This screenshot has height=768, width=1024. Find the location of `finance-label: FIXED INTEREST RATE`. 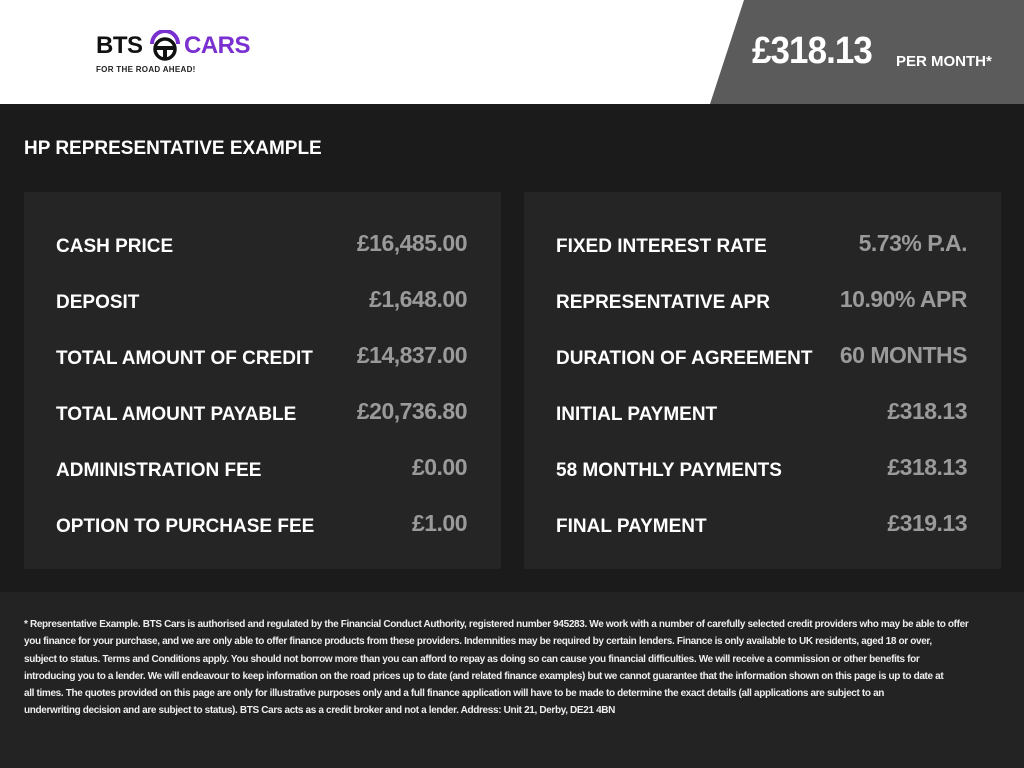

finance-label: FIXED INTEREST RATE is located at coordinates (661, 246).